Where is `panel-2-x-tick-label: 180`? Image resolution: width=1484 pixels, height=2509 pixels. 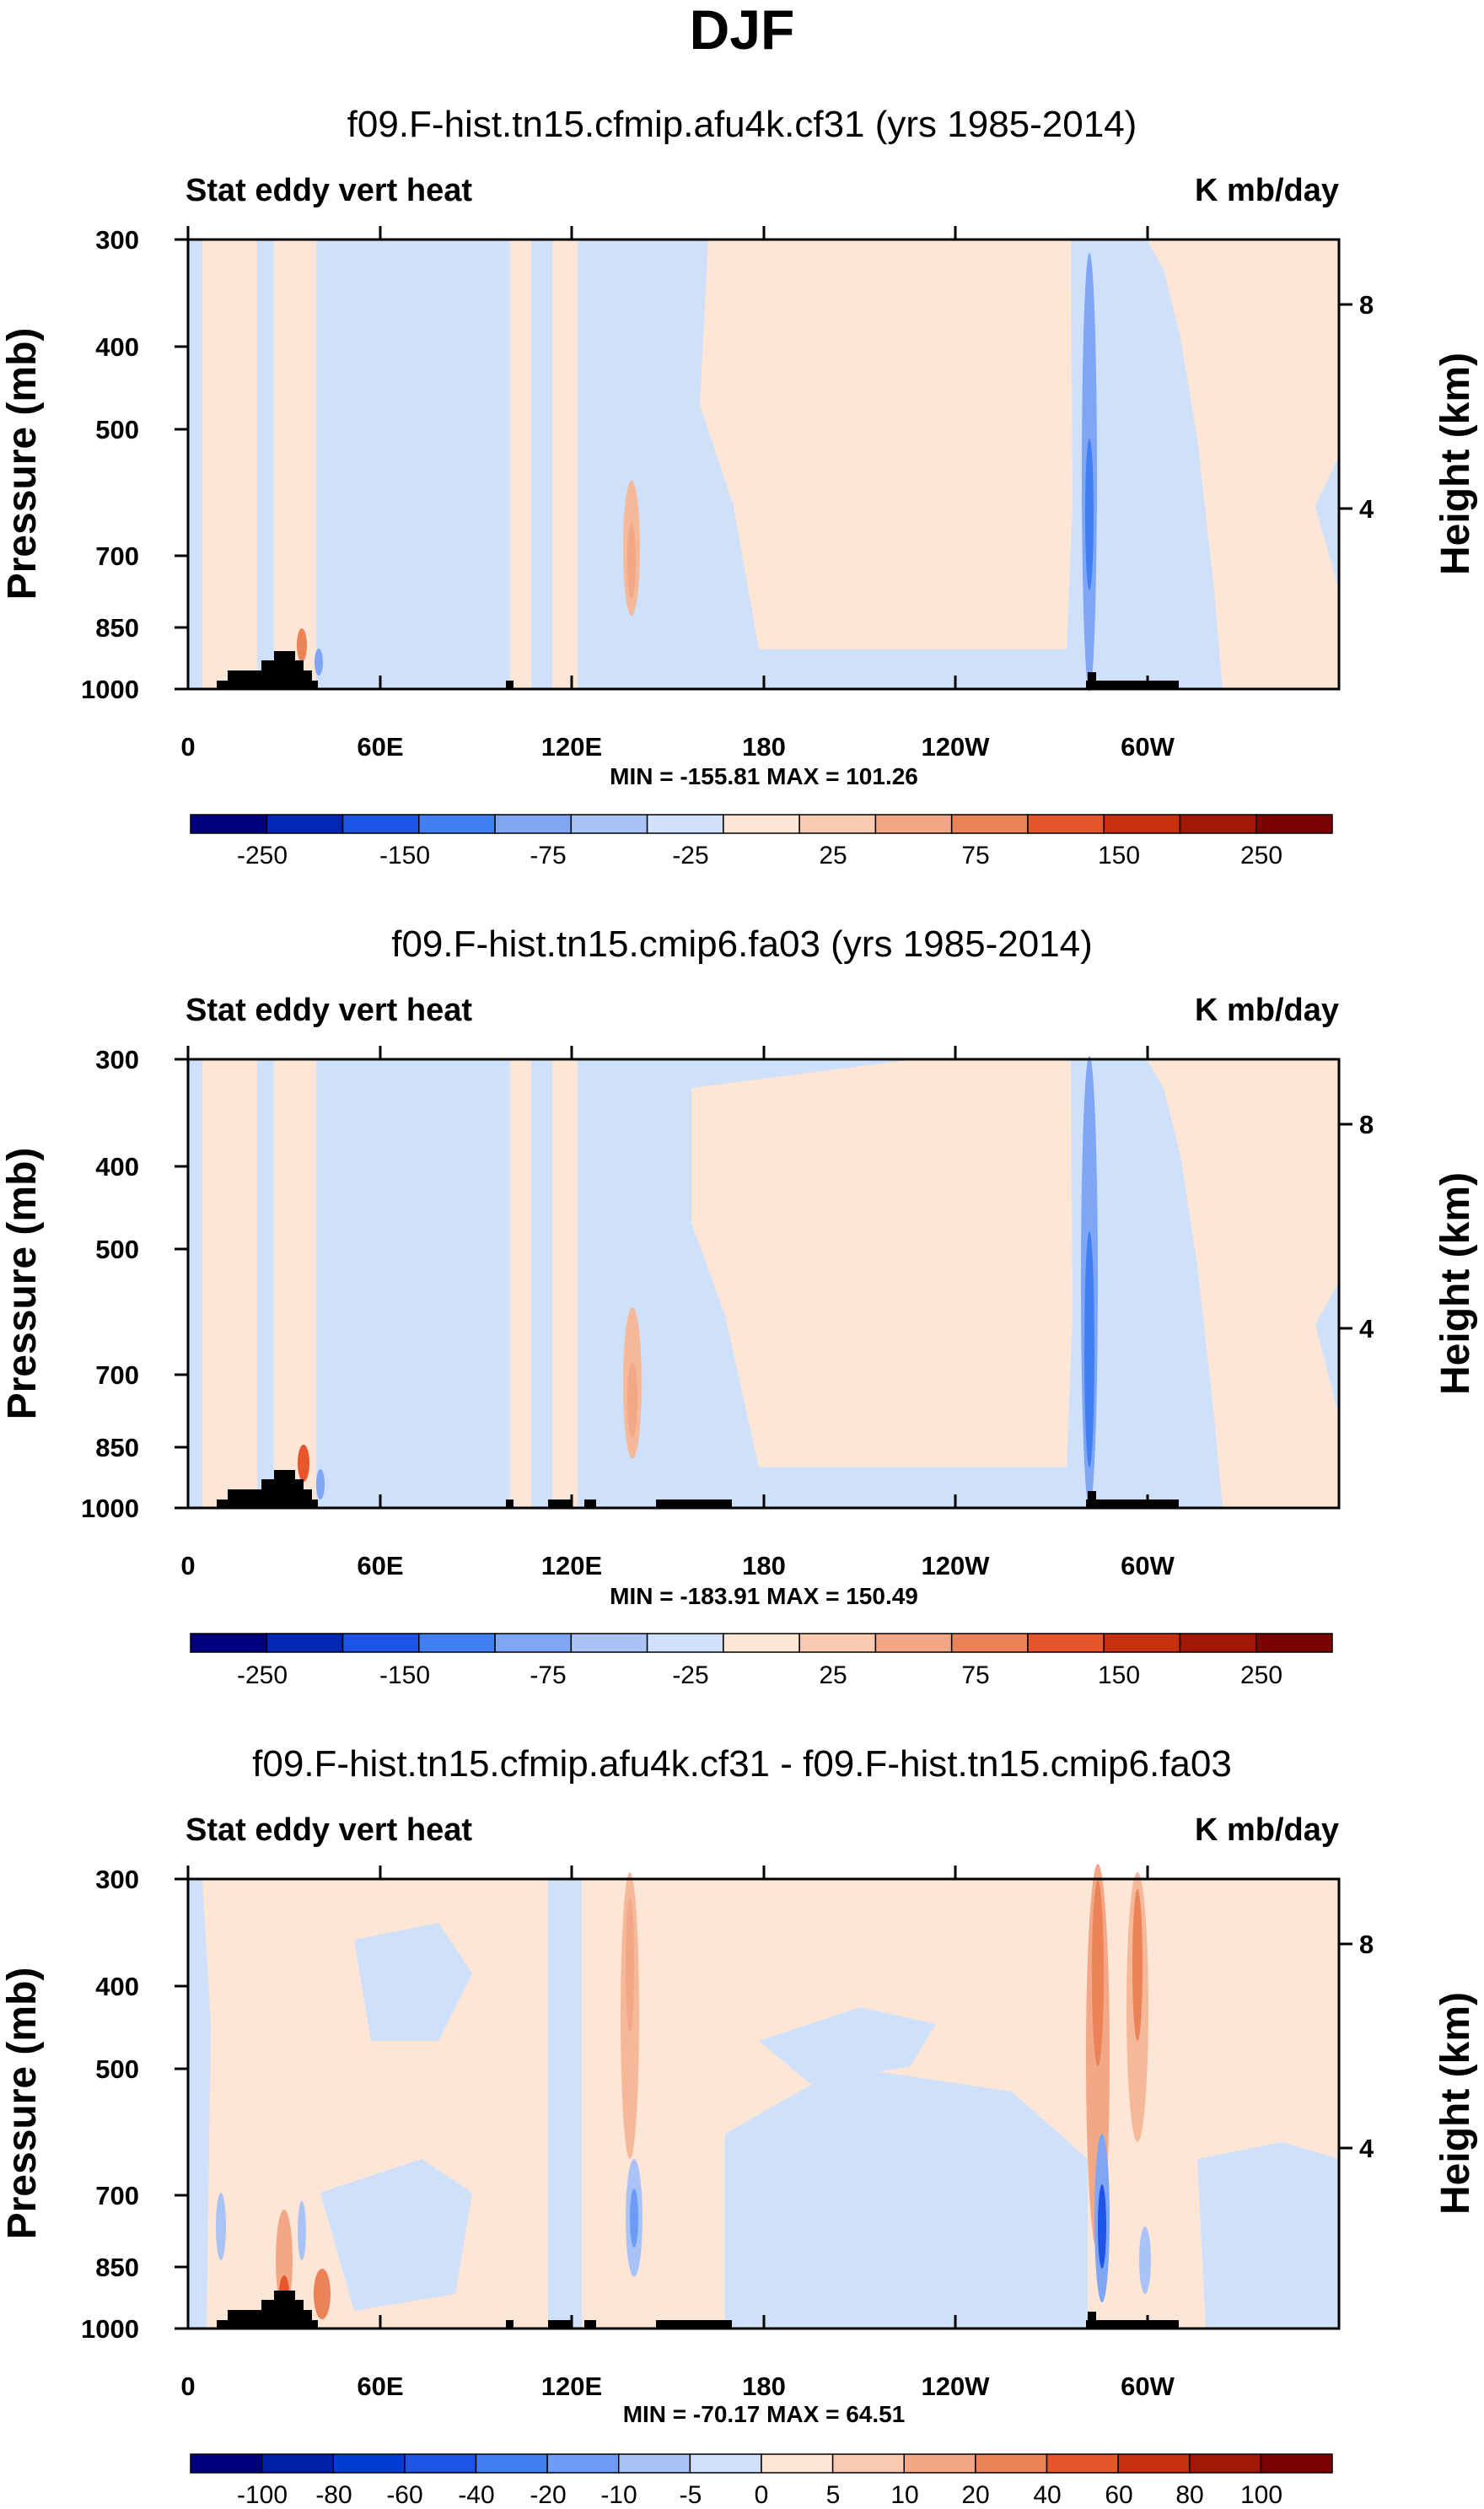 panel-2-x-tick-label: 180 is located at coordinates (764, 1565).